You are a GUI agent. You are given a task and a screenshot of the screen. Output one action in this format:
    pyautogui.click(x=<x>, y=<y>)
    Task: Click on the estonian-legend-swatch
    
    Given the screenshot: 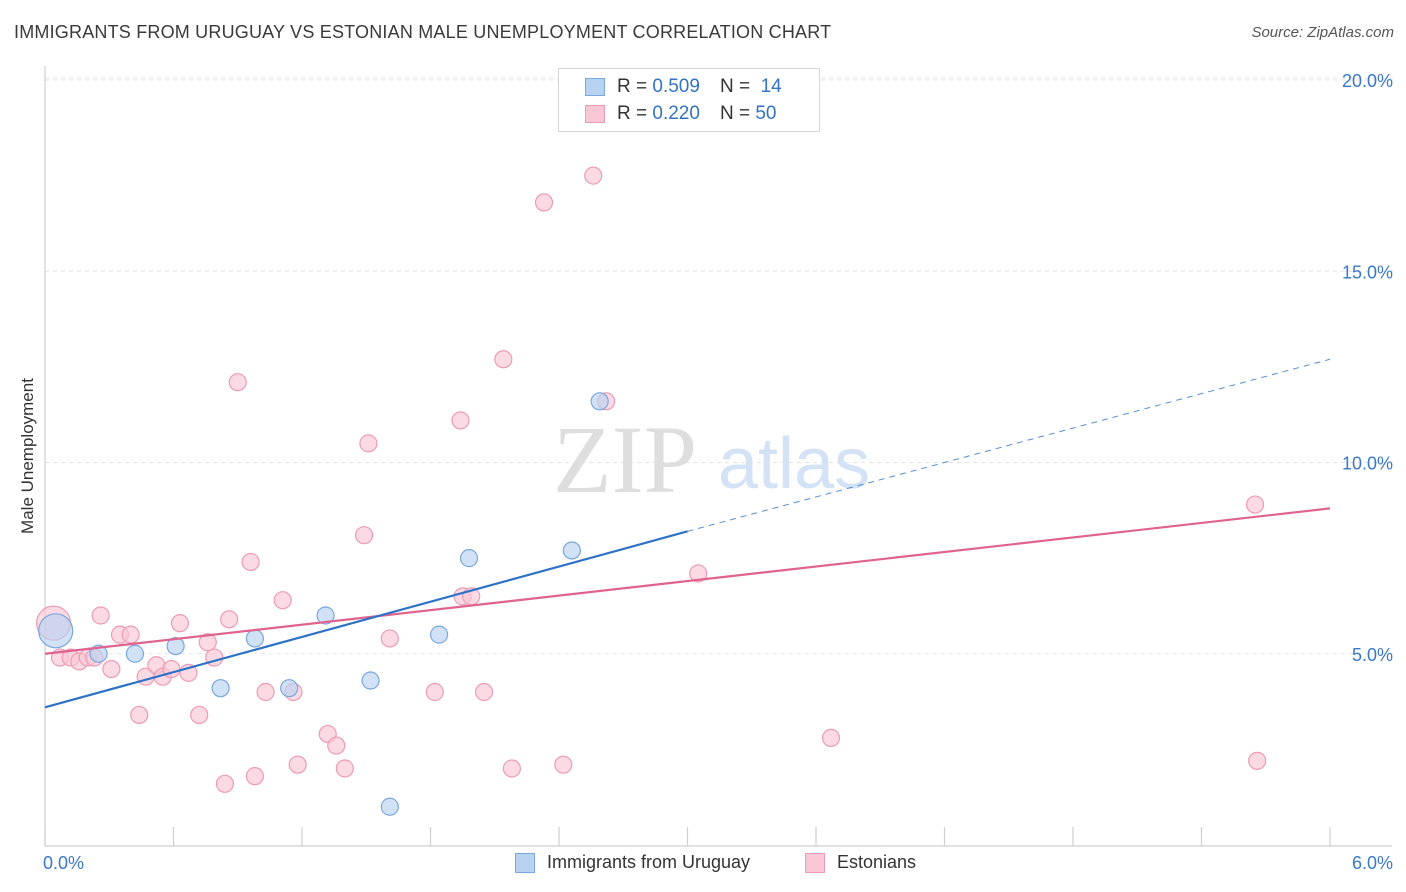 What is the action you would take?
    pyautogui.click(x=815, y=862)
    